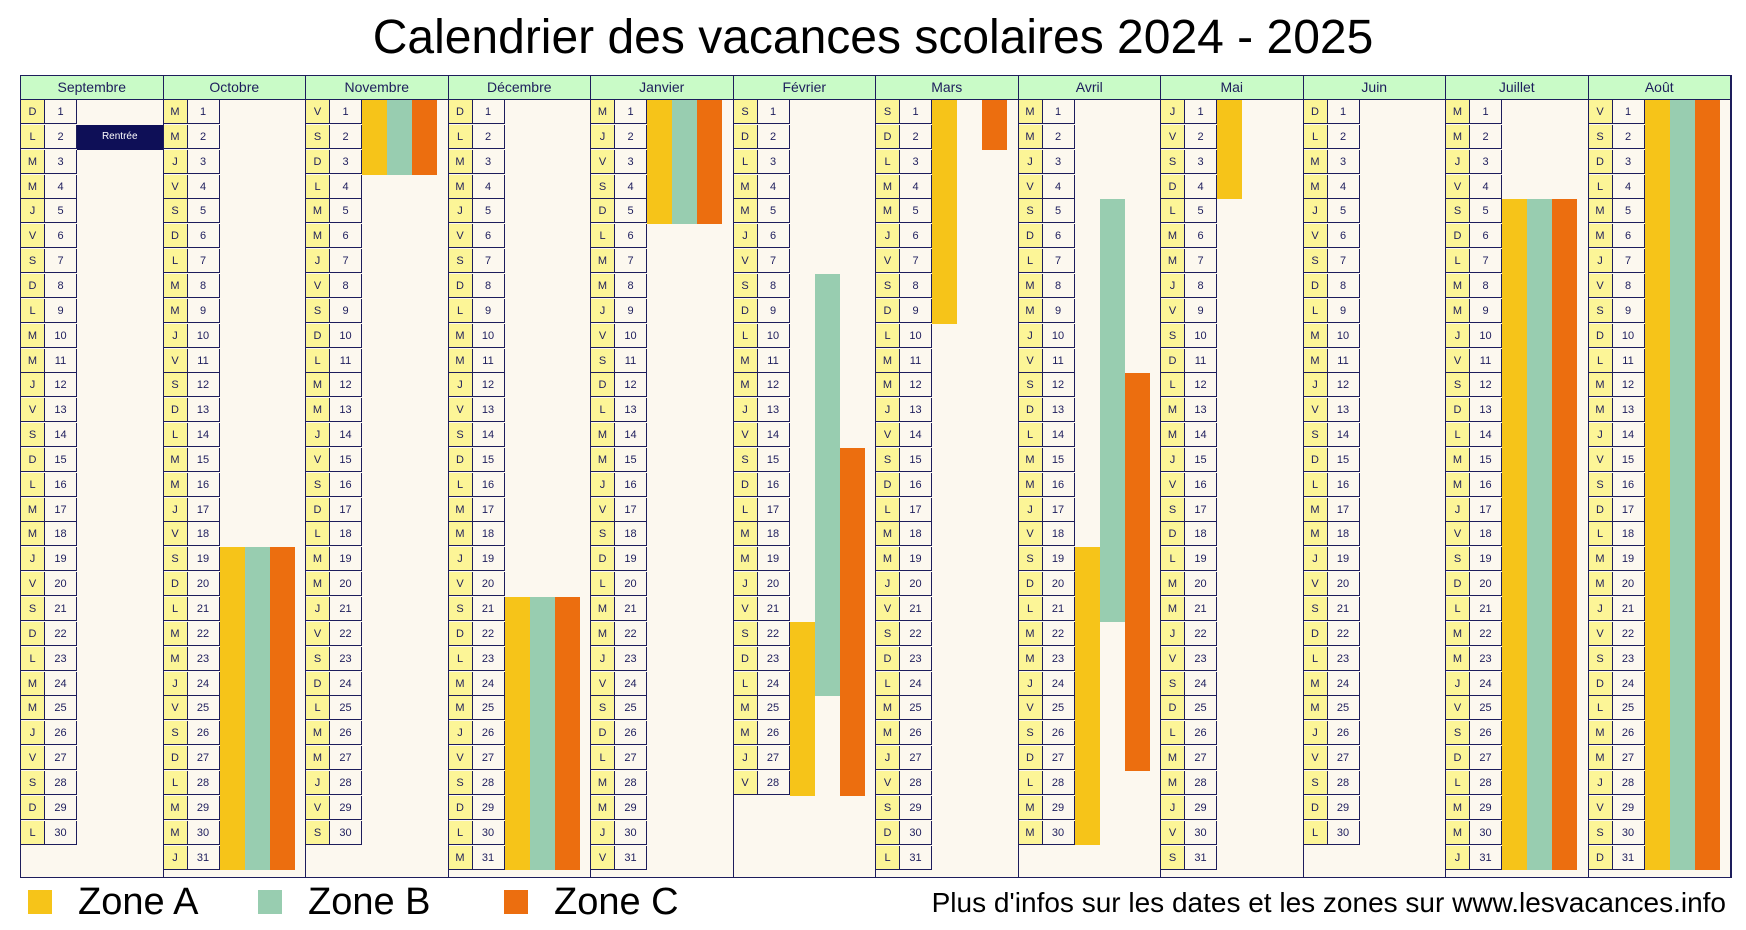  Describe the element at coordinates (1201, 534) in the screenshot. I see `day-number: 18` at that location.